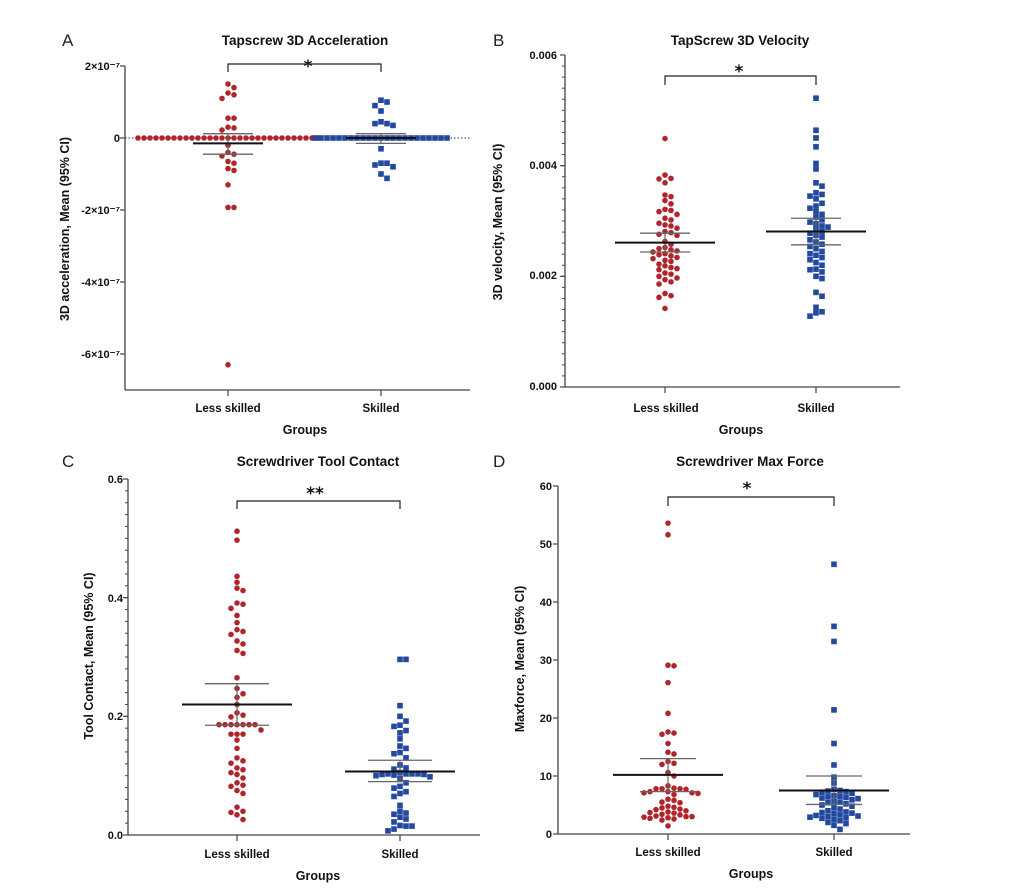 This screenshot has width=1024, height=891. What do you see at coordinates (546, 777) in the screenshot?
I see `y-tick-label: 10` at bounding box center [546, 777].